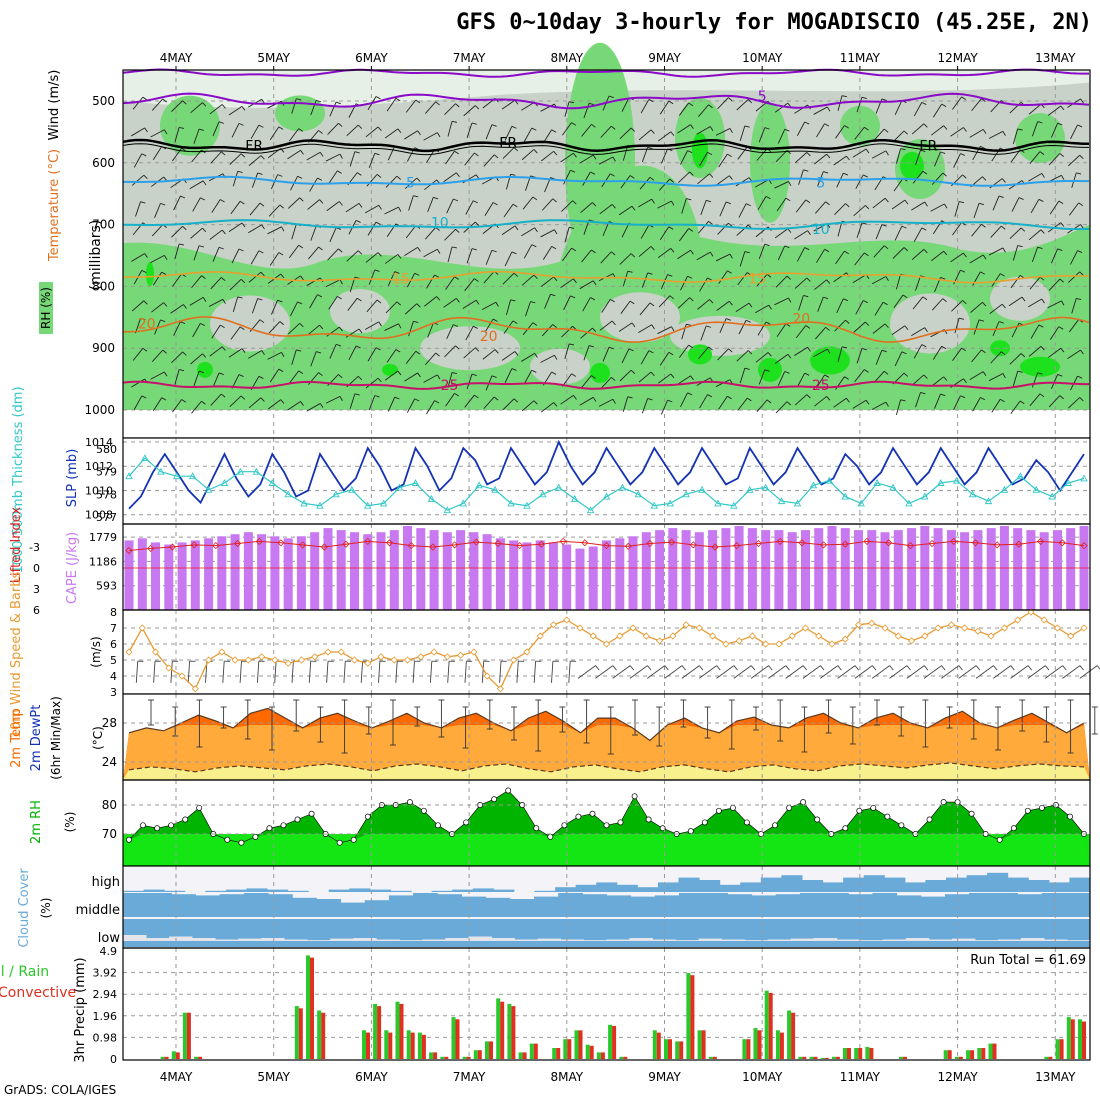 The width and height of the screenshot is (1100, 1100). Describe the element at coordinates (606, 724) in the screenshot. I see `temp2m-line` at that location.